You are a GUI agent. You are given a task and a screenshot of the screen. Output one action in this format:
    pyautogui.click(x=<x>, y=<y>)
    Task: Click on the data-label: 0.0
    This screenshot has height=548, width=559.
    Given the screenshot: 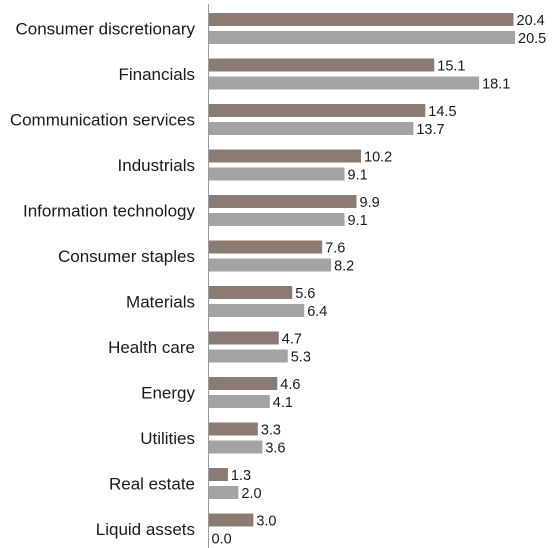 What is the action you would take?
    pyautogui.click(x=222, y=540)
    